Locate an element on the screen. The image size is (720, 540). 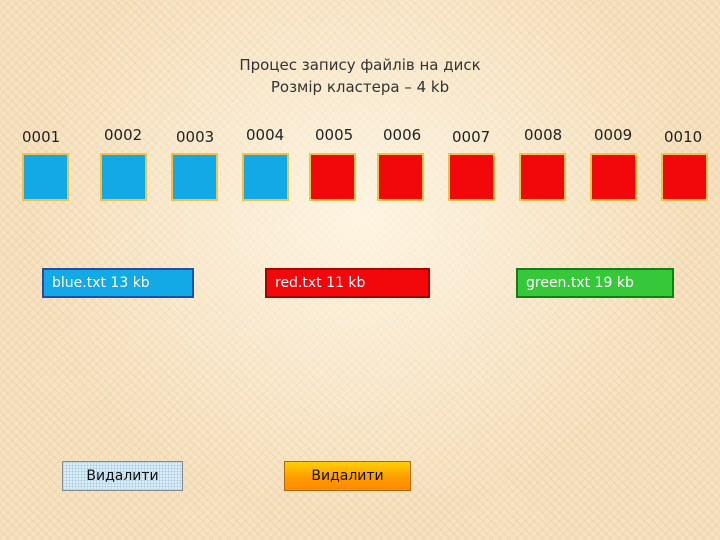
title-line-1: Процес запису файлів на диск is located at coordinates (360, 65).